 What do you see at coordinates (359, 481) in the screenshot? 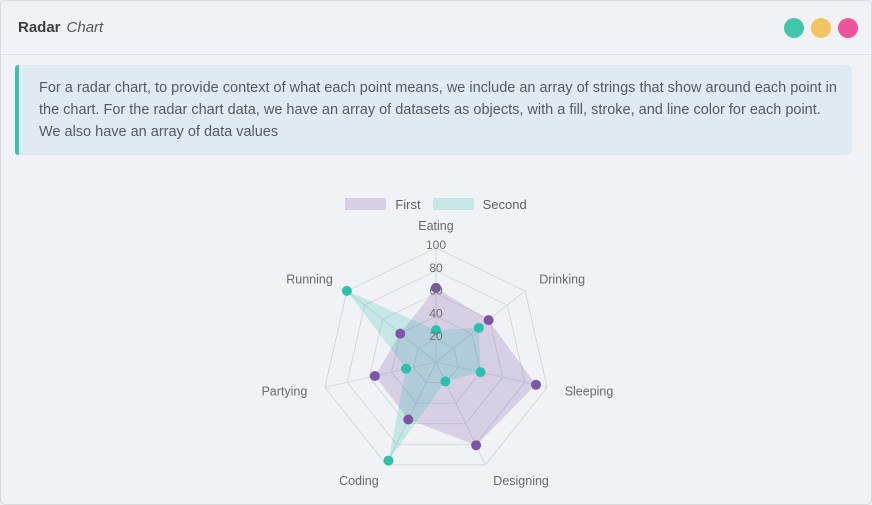
I see `axis-label-coding: Coding` at bounding box center [359, 481].